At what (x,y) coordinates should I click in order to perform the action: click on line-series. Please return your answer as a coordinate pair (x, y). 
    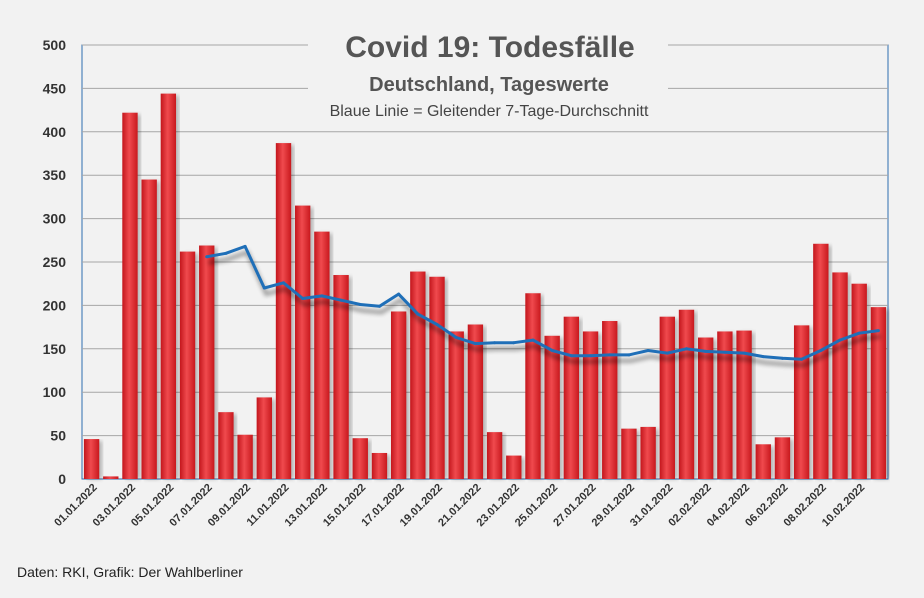
    Looking at the image, I should click on (542, 302).